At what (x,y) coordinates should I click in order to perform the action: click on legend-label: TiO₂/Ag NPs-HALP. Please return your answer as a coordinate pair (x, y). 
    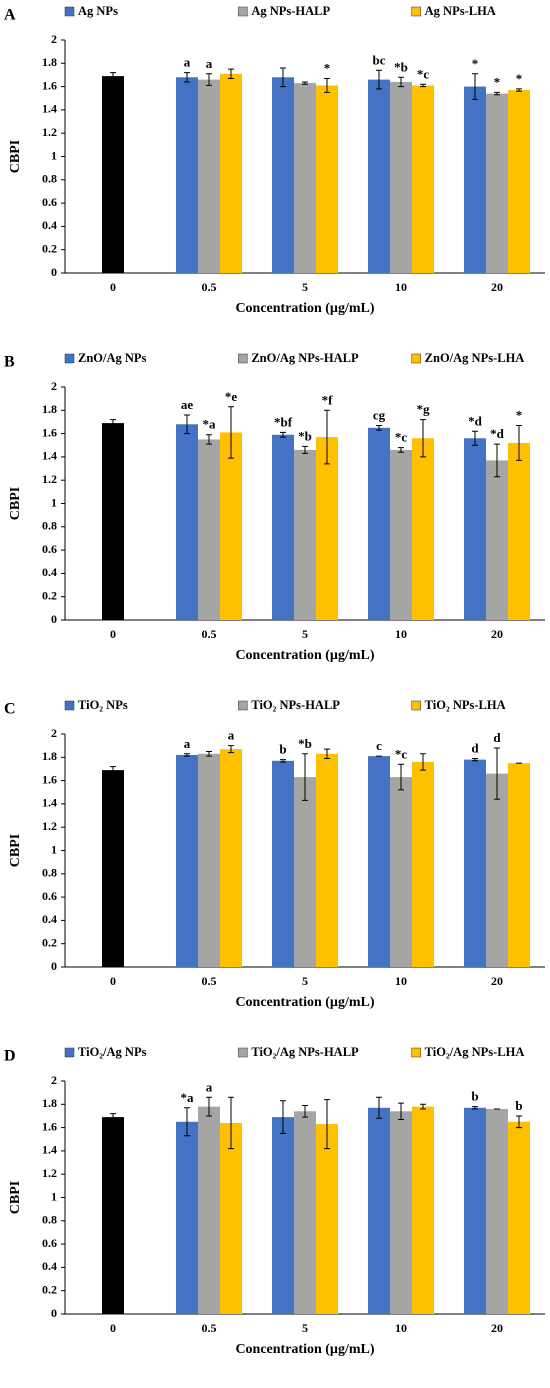
    Looking at the image, I should click on (305, 1052).